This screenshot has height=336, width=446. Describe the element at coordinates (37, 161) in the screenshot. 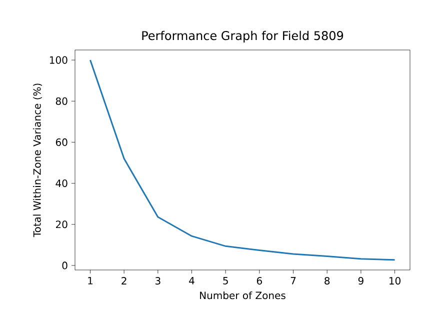

I see `y-axis-title: Total Within-Zone Variance (%)` at that location.